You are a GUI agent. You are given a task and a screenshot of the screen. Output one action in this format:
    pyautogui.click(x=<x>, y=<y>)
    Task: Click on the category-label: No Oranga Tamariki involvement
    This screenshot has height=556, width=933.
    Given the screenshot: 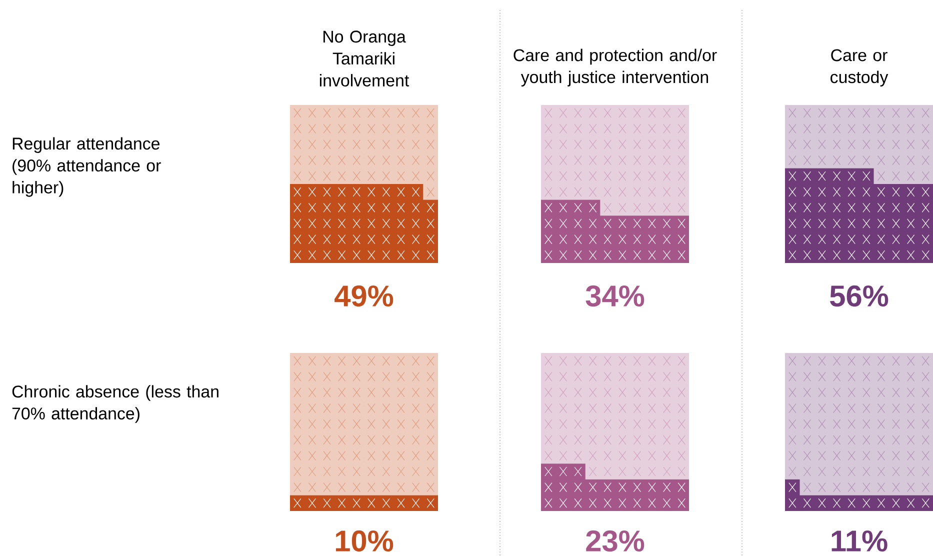 What is the action you would take?
    pyautogui.click(x=365, y=58)
    